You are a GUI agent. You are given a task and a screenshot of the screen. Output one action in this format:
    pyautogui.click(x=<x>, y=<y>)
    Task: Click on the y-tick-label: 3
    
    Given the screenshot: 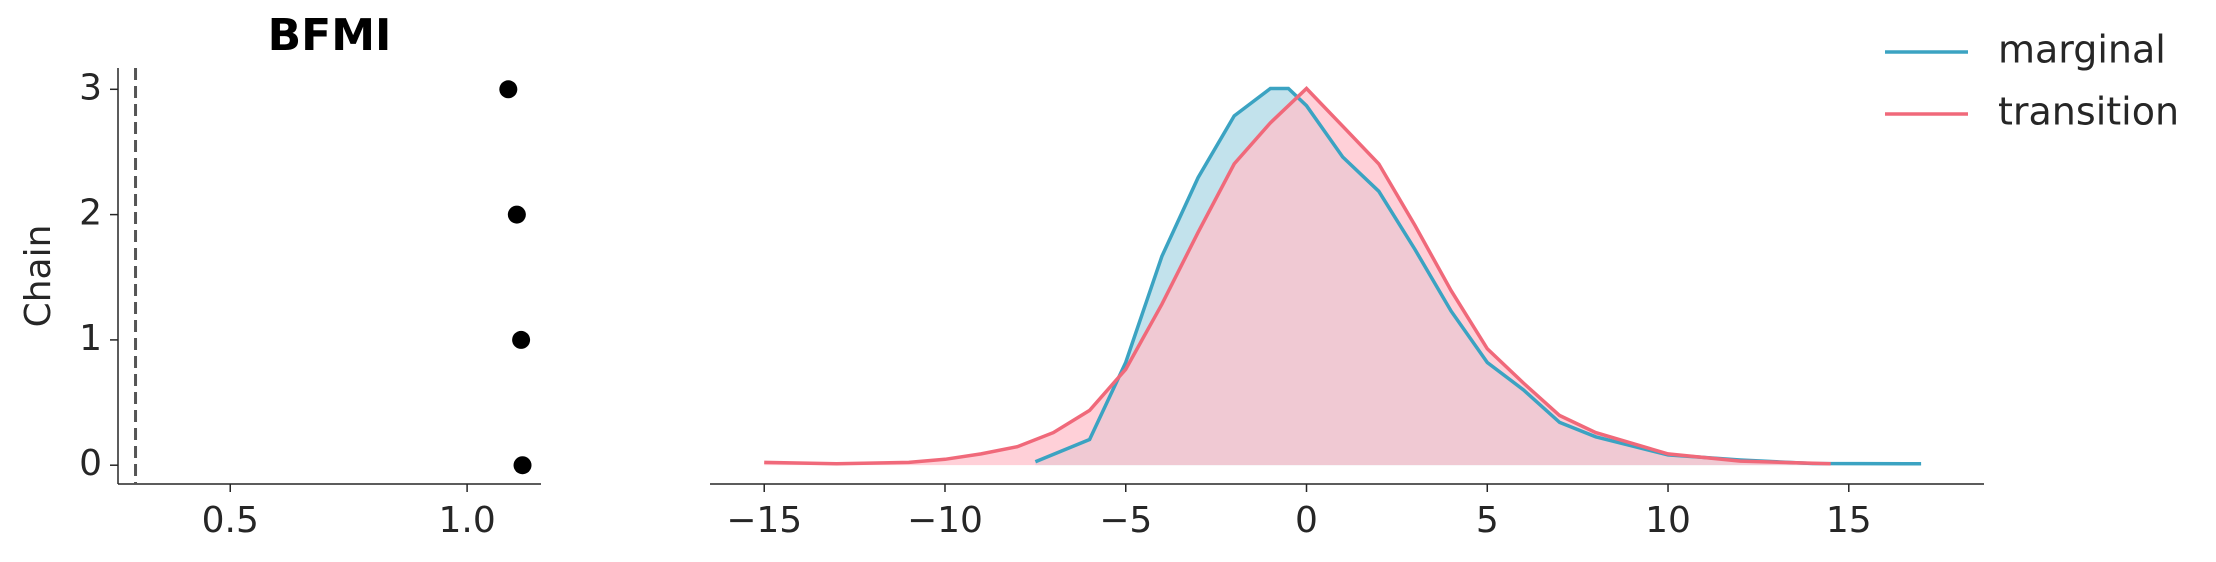 What is the action you would take?
    pyautogui.click(x=90, y=87)
    